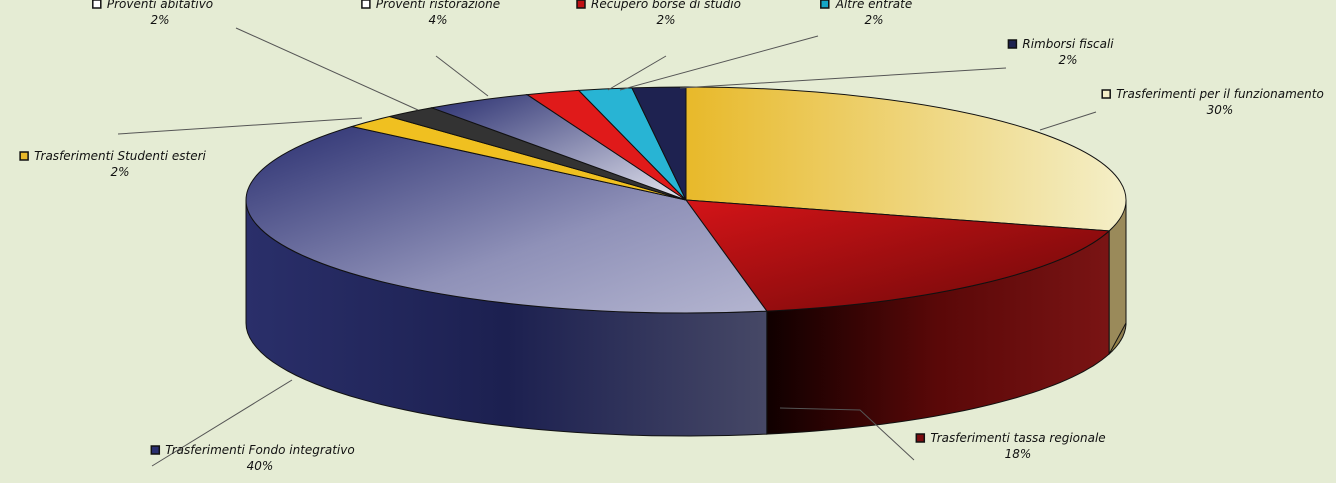 The width and height of the screenshot is (1336, 483). What do you see at coordinates (260, 466) in the screenshot?
I see `slice-value-label: 40%` at bounding box center [260, 466].